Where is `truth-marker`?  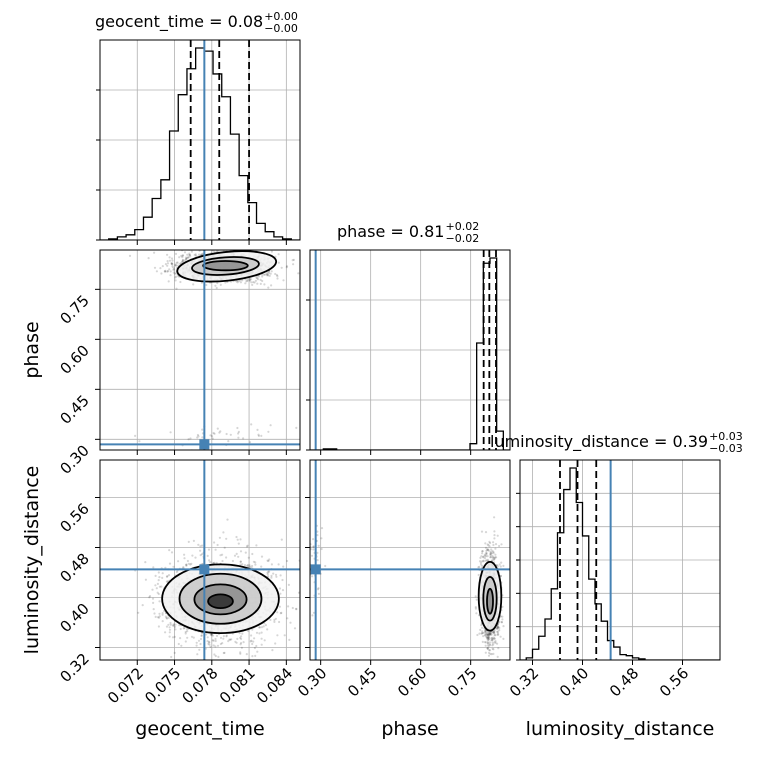
truth-marker is located at coordinates (315, 569).